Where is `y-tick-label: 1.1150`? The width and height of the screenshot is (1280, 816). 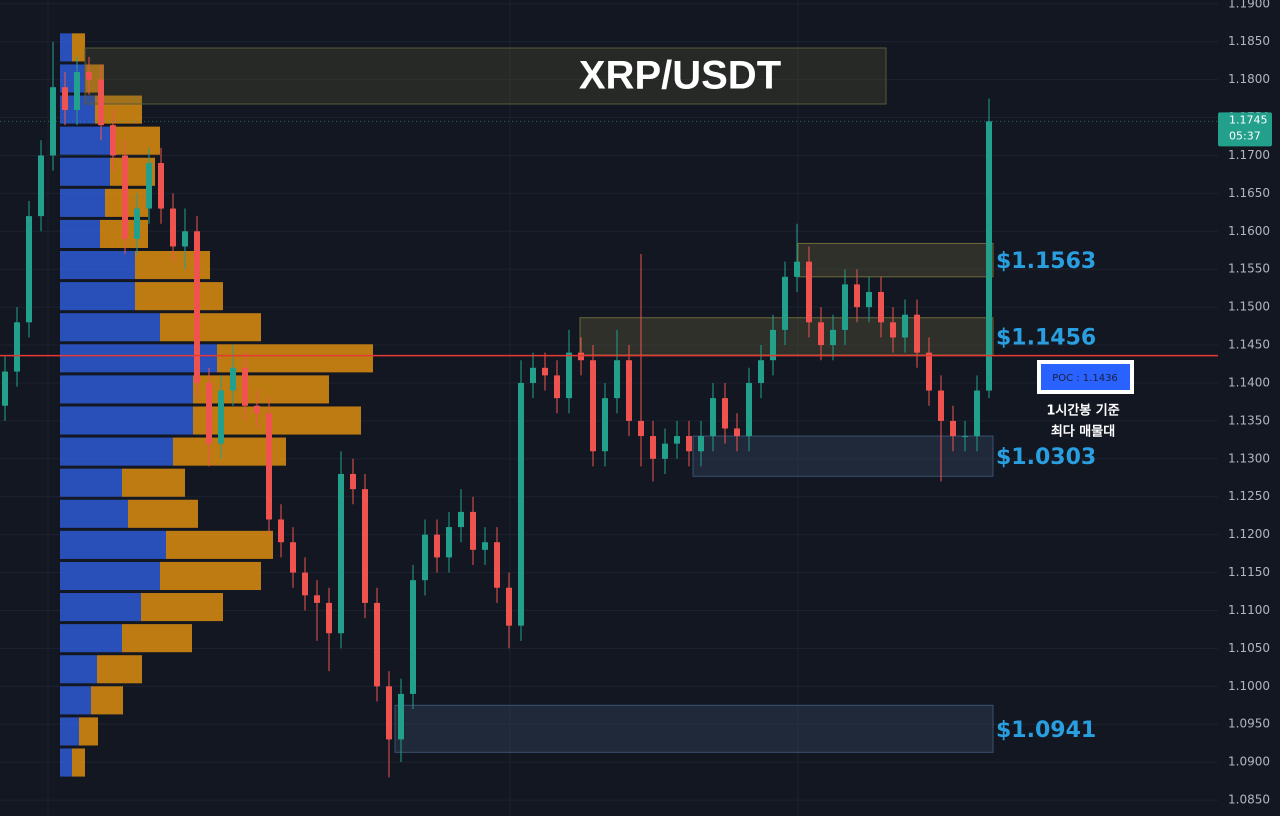 y-tick-label: 1.1150 is located at coordinates (1249, 572).